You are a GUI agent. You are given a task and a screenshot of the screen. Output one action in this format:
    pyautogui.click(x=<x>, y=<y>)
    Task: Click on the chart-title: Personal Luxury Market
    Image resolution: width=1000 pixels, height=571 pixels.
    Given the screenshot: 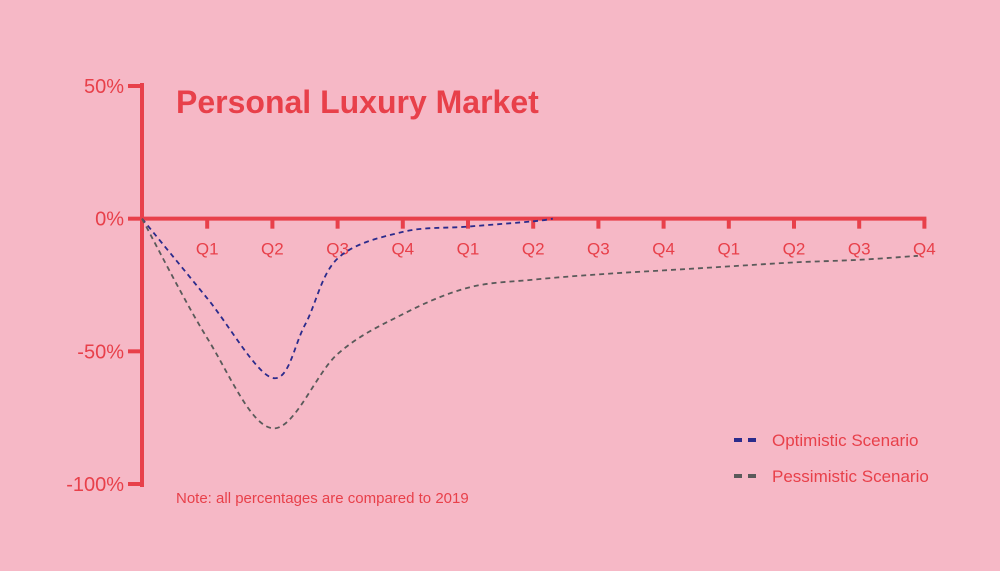 What is the action you would take?
    pyautogui.click(x=357, y=102)
    